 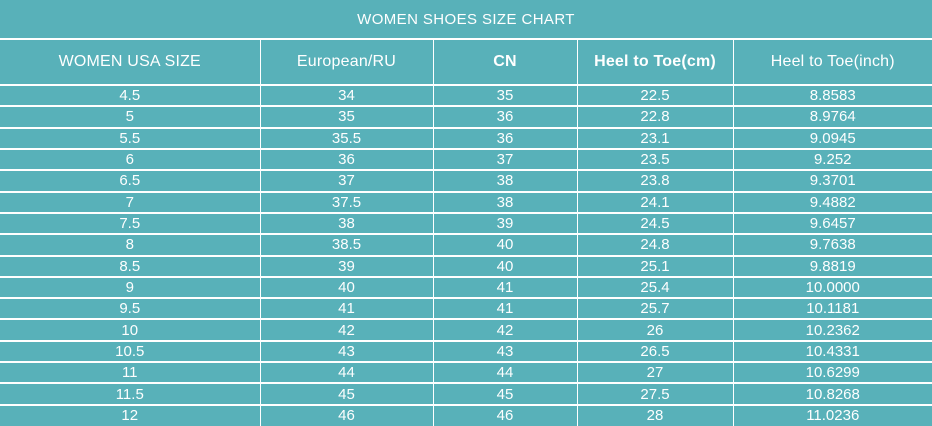 What do you see at coordinates (832, 63) in the screenshot?
I see `column-header: Heel to Toe(inch)` at bounding box center [832, 63].